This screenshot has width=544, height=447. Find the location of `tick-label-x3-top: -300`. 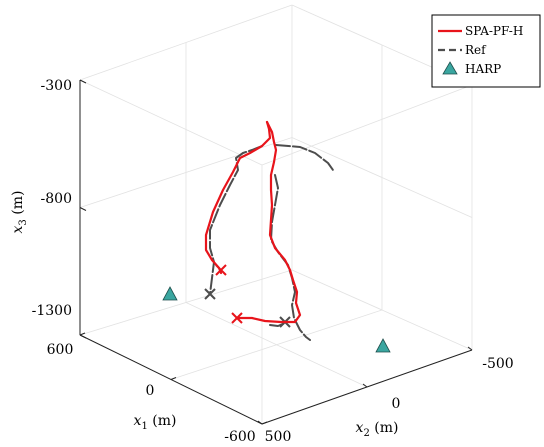

tick-label-x3-top: -300 is located at coordinates (56, 86).